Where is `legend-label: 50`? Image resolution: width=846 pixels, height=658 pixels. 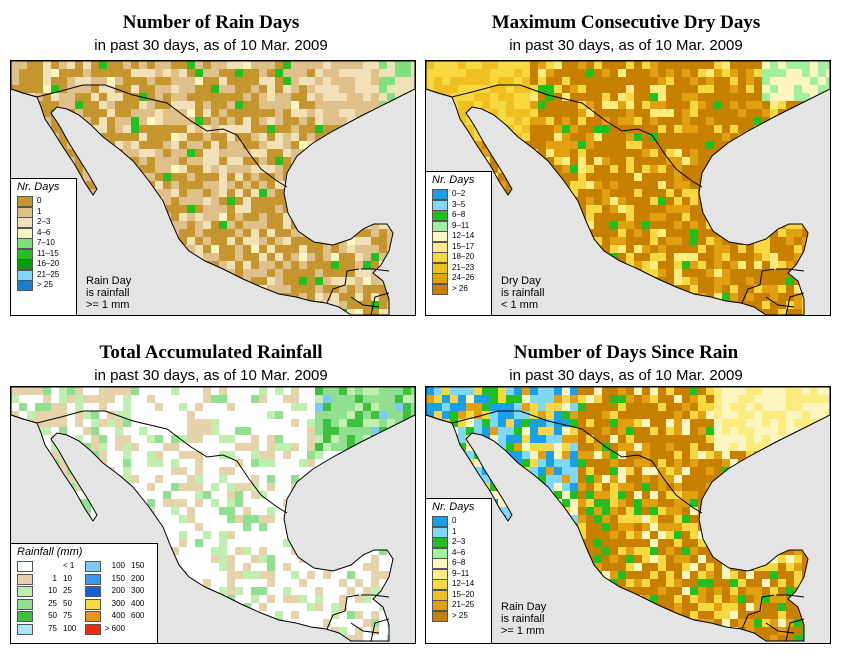
legend-label: 50 is located at coordinates (67, 603).